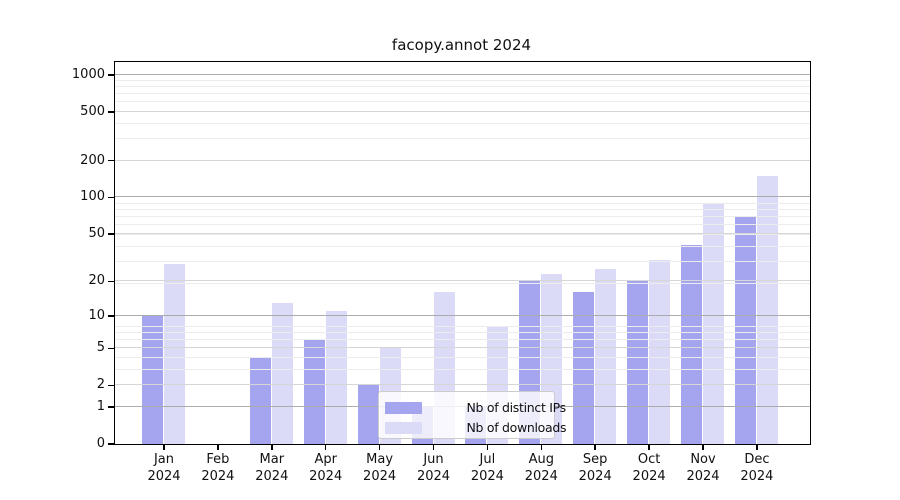  What do you see at coordinates (100, 385) in the screenshot?
I see `y-tick-label: 2` at bounding box center [100, 385].